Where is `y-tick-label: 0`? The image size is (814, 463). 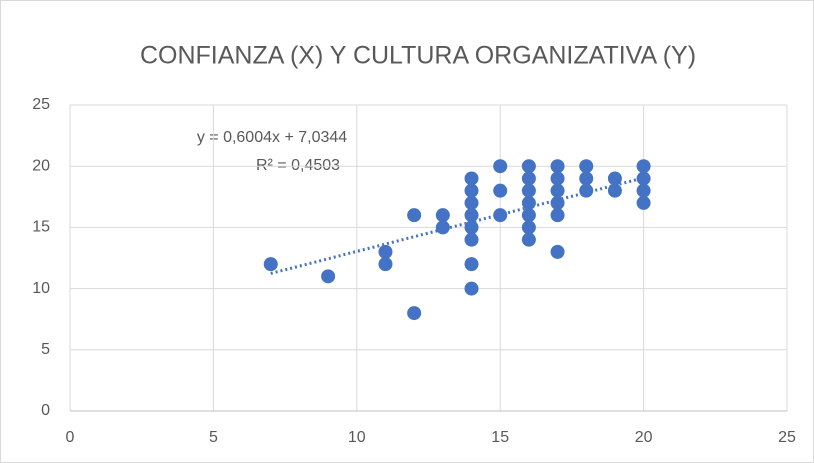
y-tick-label: 0 is located at coordinates (45, 410).